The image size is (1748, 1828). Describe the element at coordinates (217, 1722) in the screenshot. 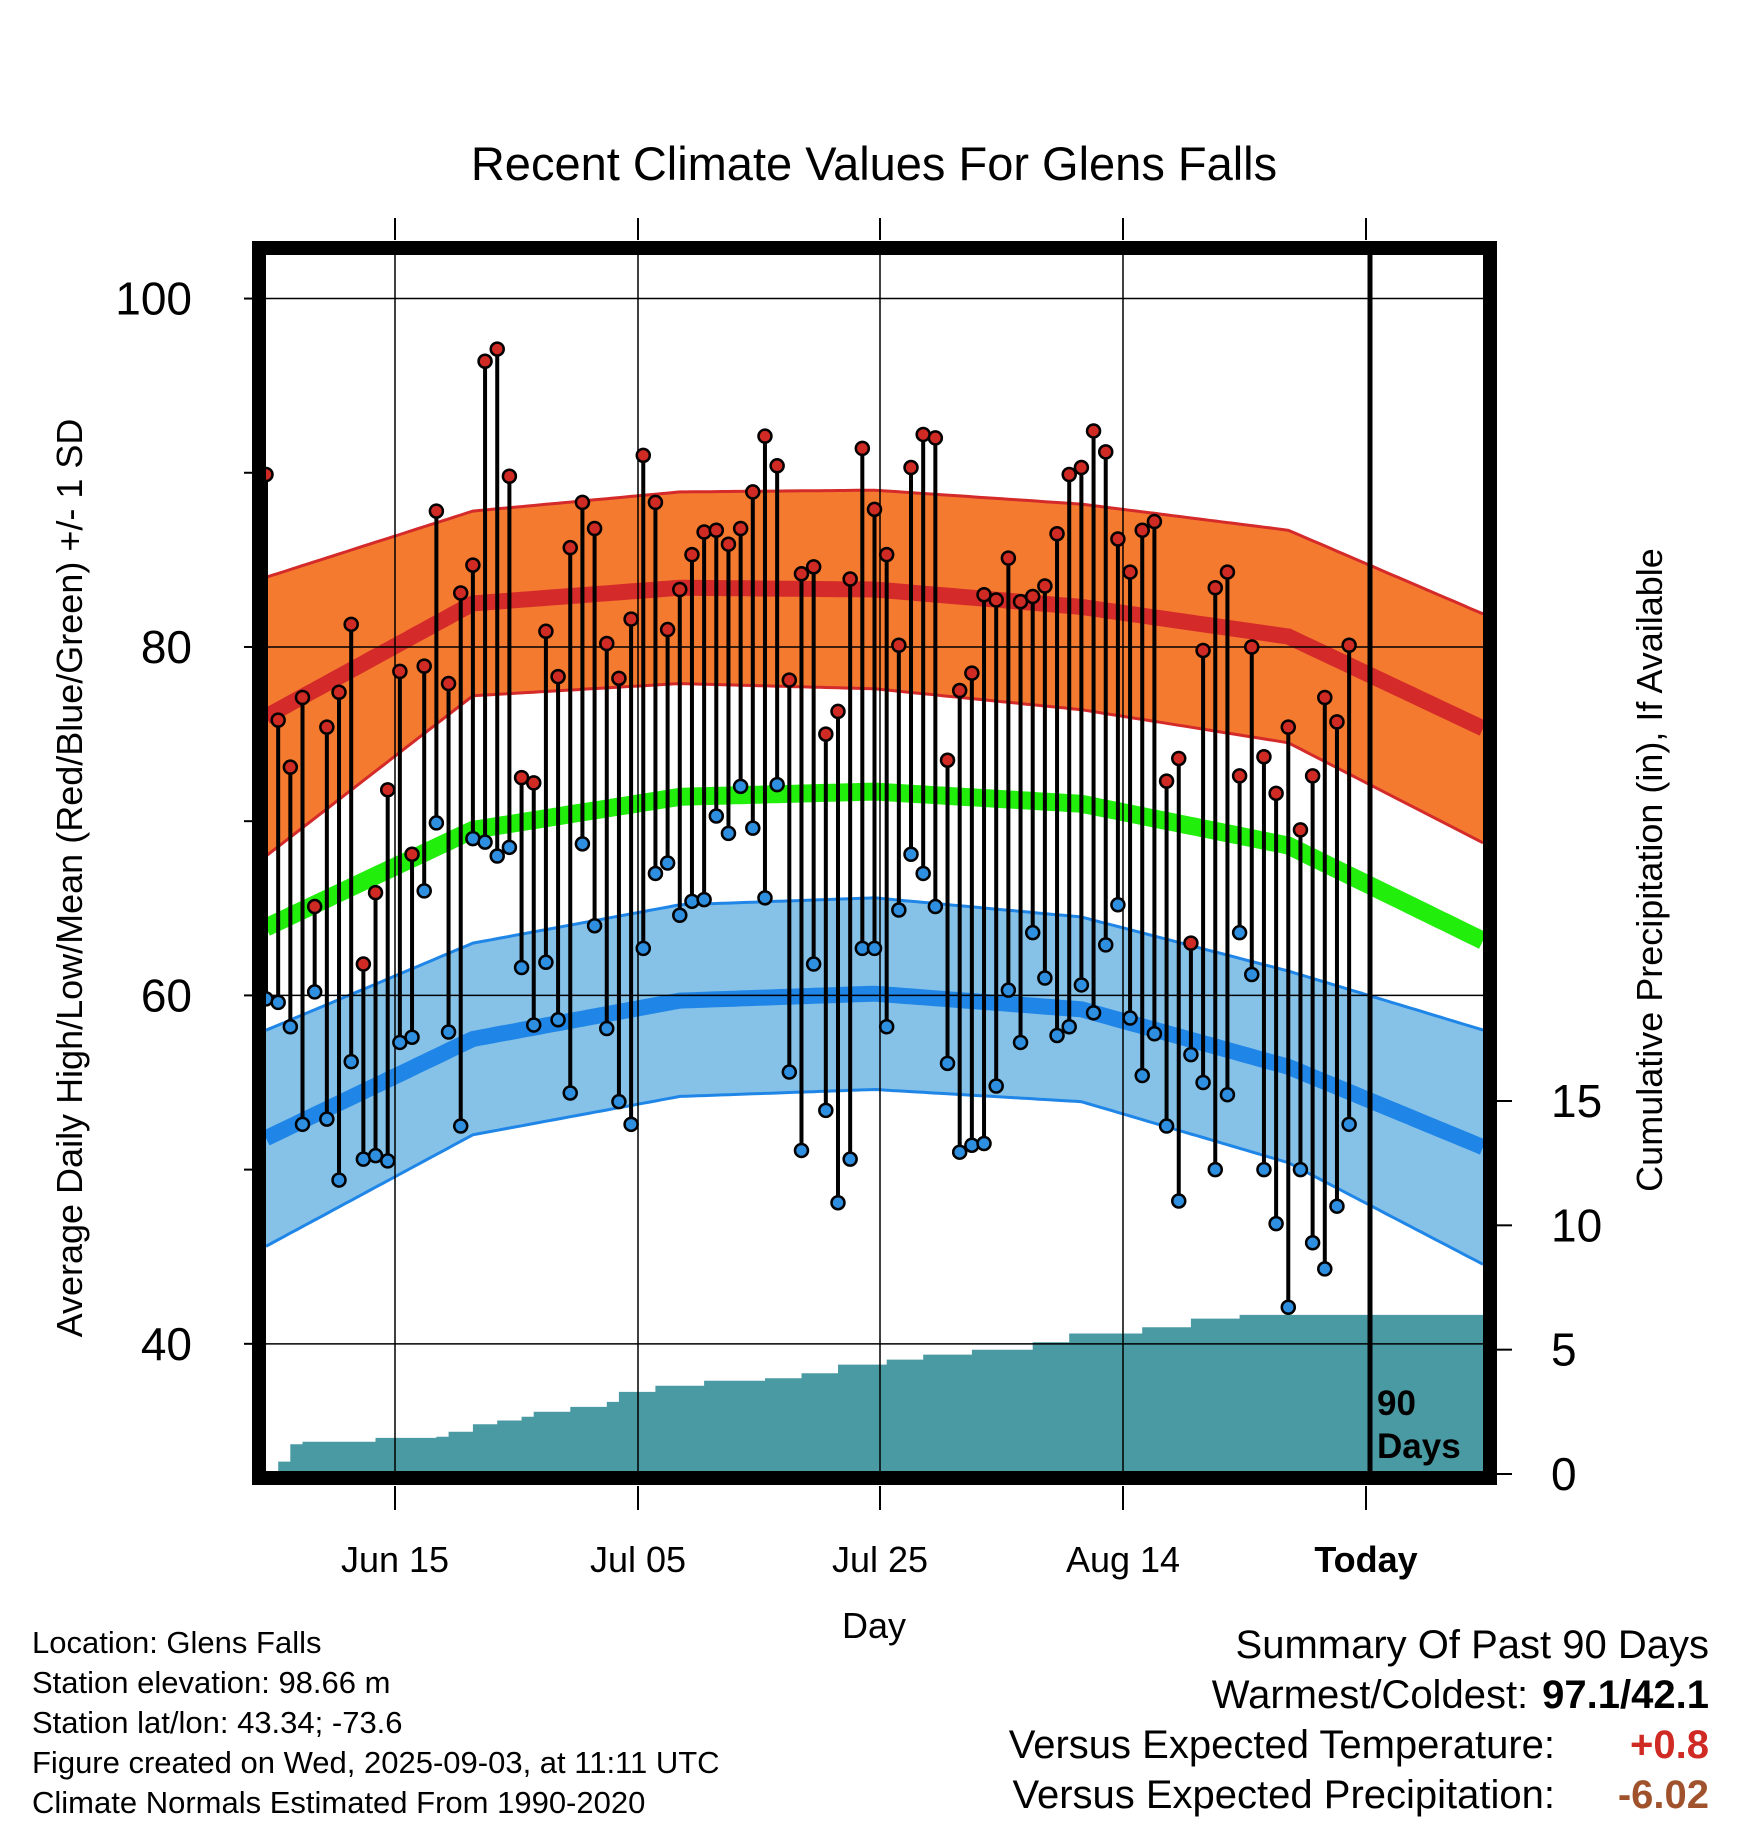

I see `latlon-text: Station lat/lon: 43.34; -73.6` at that location.